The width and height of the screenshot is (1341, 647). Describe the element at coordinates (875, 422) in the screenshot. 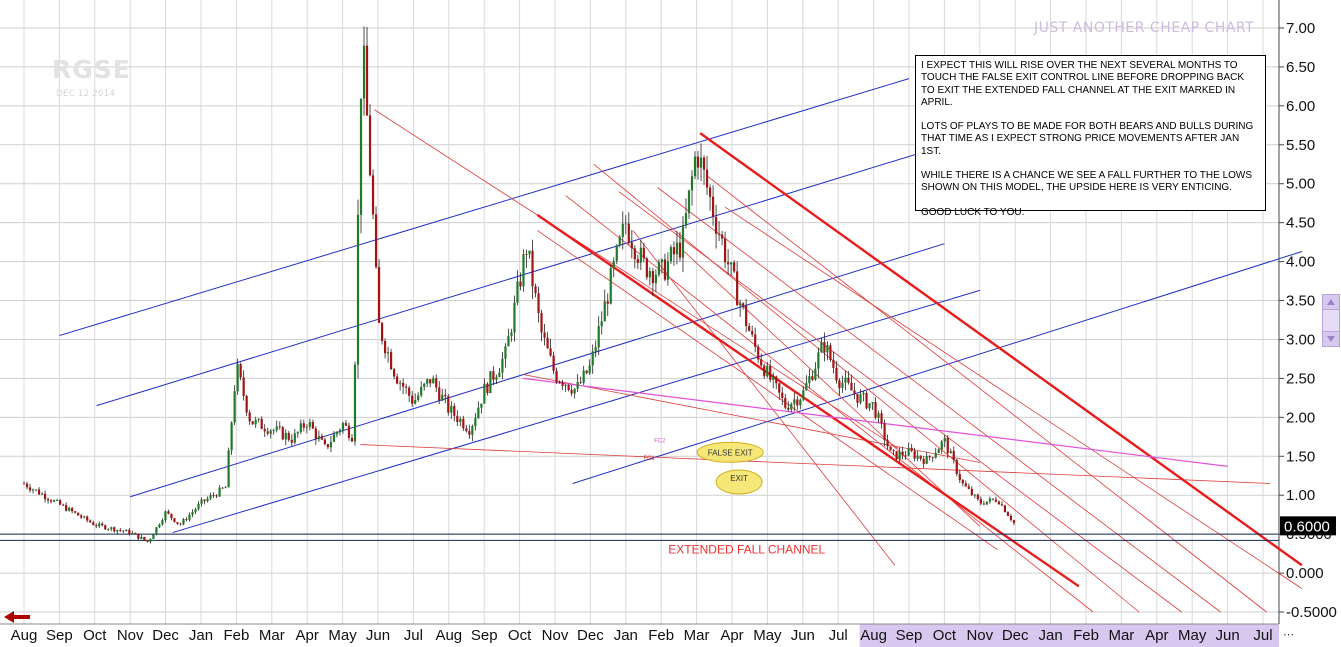

I see `magenta-control-line` at that location.